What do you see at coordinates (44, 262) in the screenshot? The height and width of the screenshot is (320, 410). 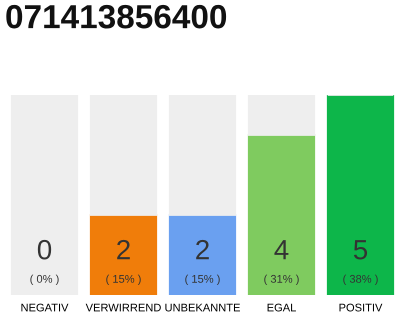 I see `data-label: 0 ( 0% )` at bounding box center [44, 262].